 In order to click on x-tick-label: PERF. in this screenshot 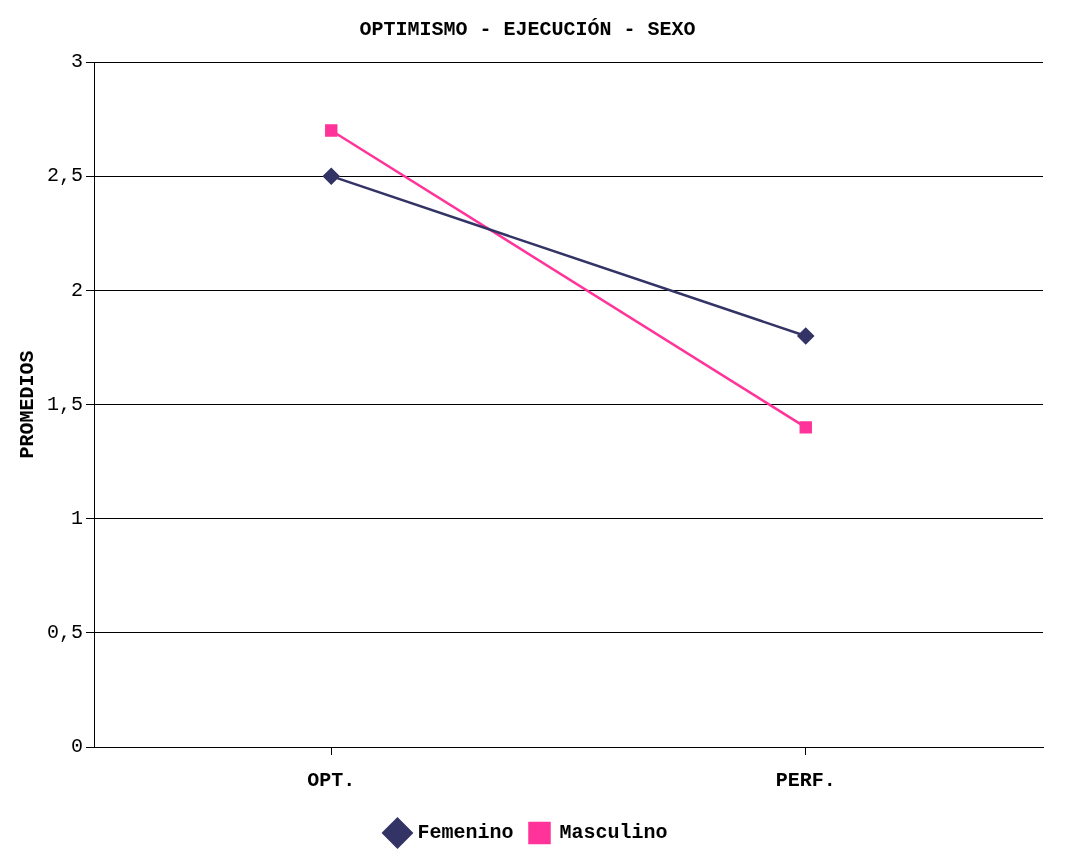, I will do `click(805, 781)`.